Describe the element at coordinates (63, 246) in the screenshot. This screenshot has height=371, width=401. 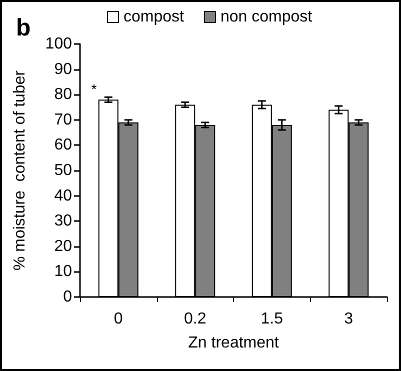
I see `y-tick-label: 20` at that location.